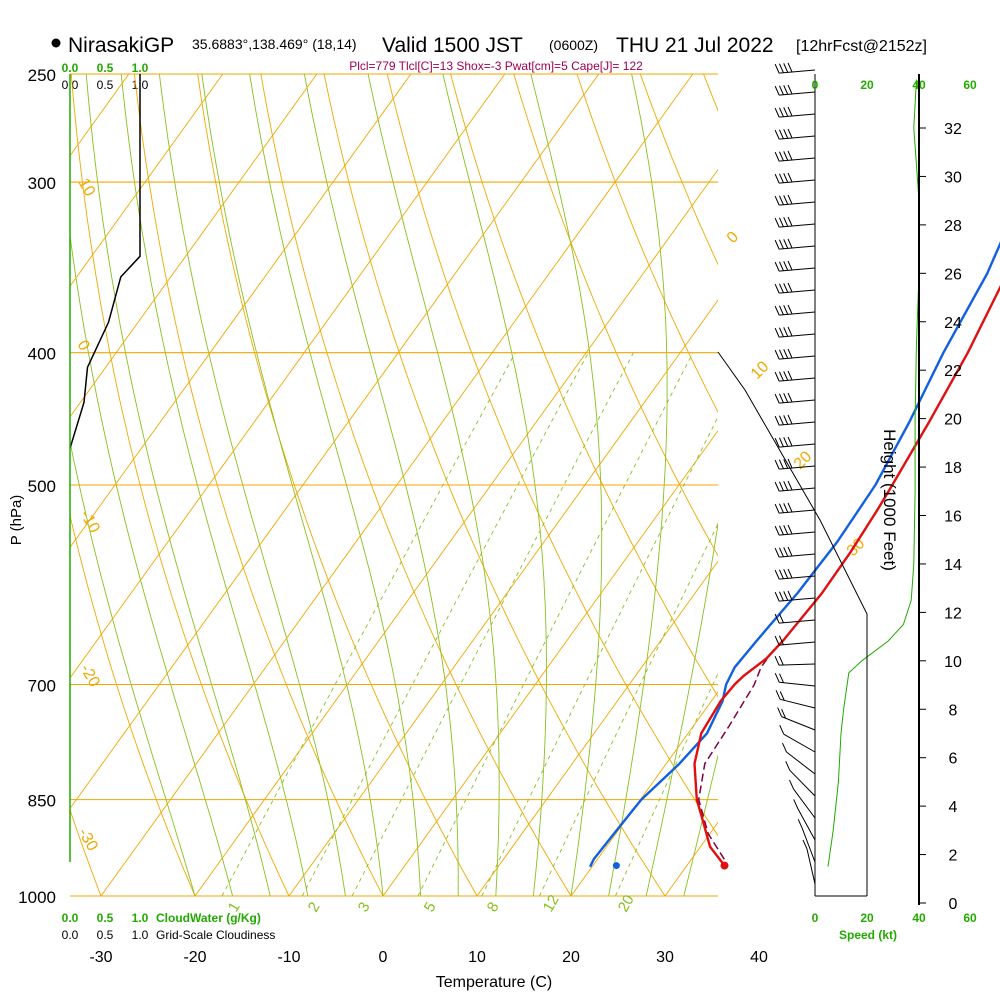 The height and width of the screenshot is (1000, 1000). What do you see at coordinates (215, 935) in the screenshot?
I see `cloudiness-label: Grid-Scale Cloudiness` at bounding box center [215, 935].